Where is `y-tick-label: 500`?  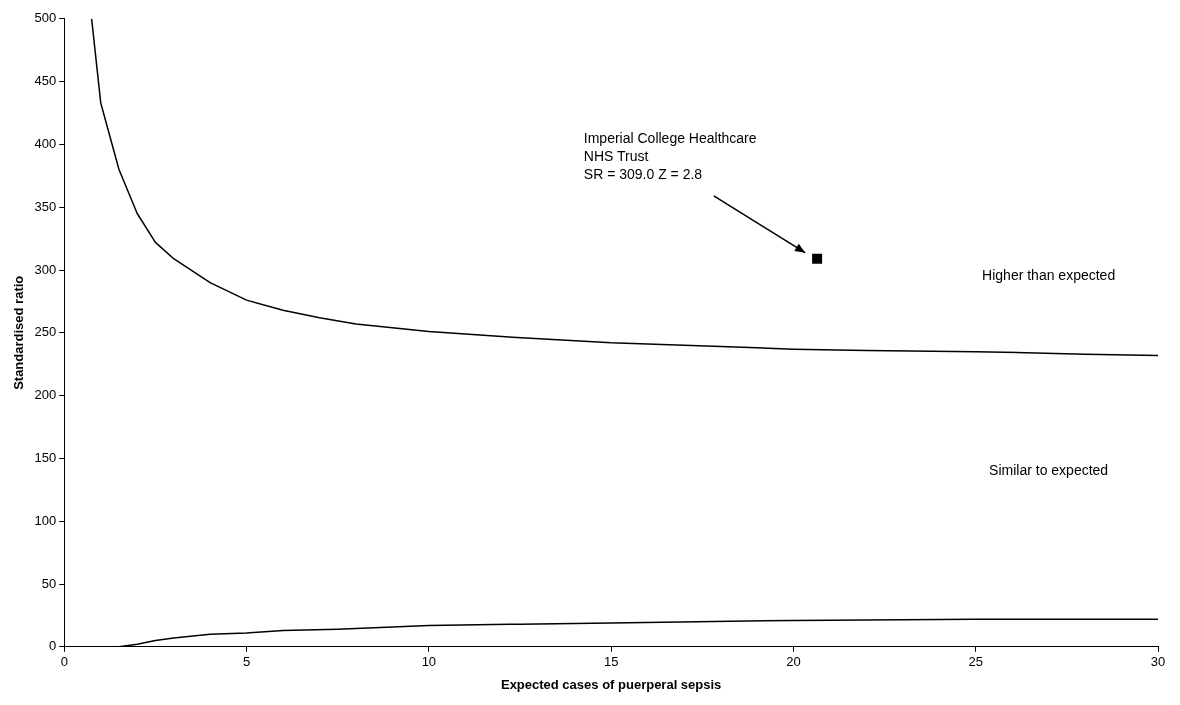 y-tick-label: 500 is located at coordinates (45, 18).